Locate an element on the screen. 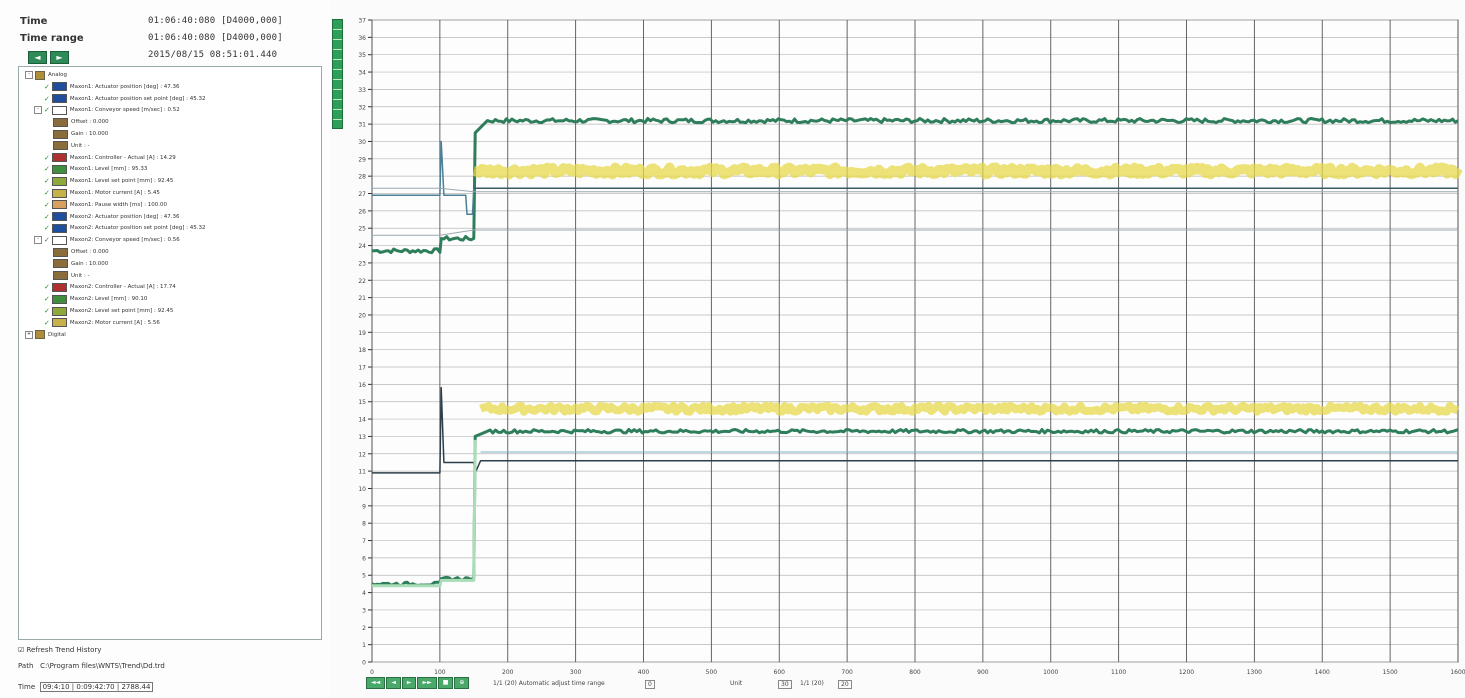  value2-field: 30 is located at coordinates (785, 684).